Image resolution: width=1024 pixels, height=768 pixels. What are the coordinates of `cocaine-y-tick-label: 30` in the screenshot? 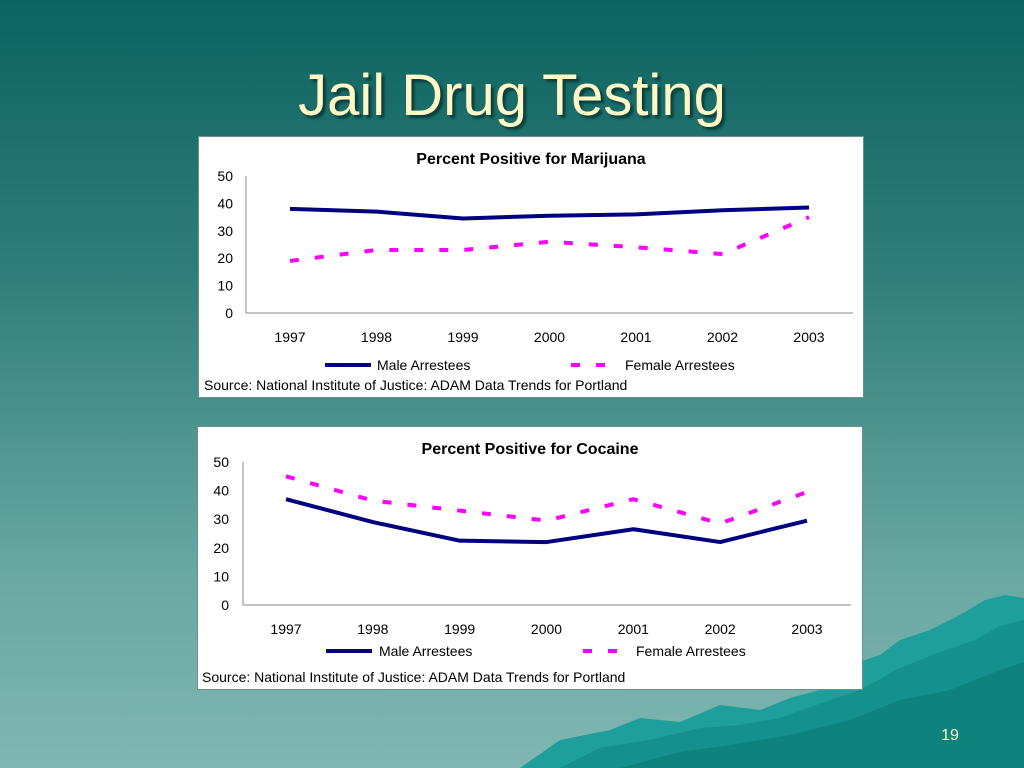 It's located at (221, 519).